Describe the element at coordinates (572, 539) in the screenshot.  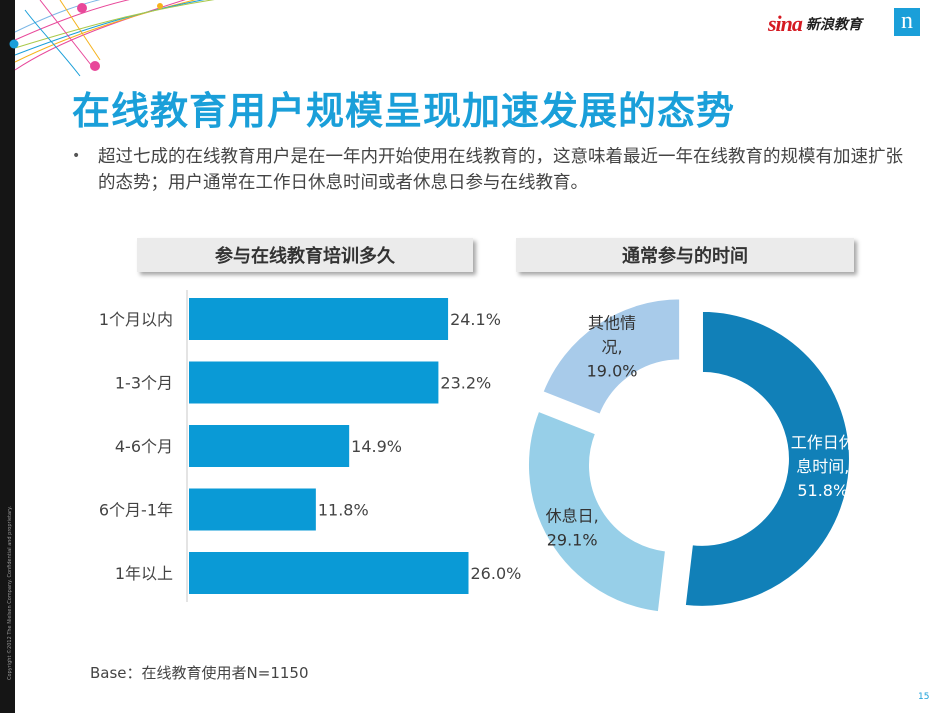
I see `donut-slice-value: 29.1%` at that location.